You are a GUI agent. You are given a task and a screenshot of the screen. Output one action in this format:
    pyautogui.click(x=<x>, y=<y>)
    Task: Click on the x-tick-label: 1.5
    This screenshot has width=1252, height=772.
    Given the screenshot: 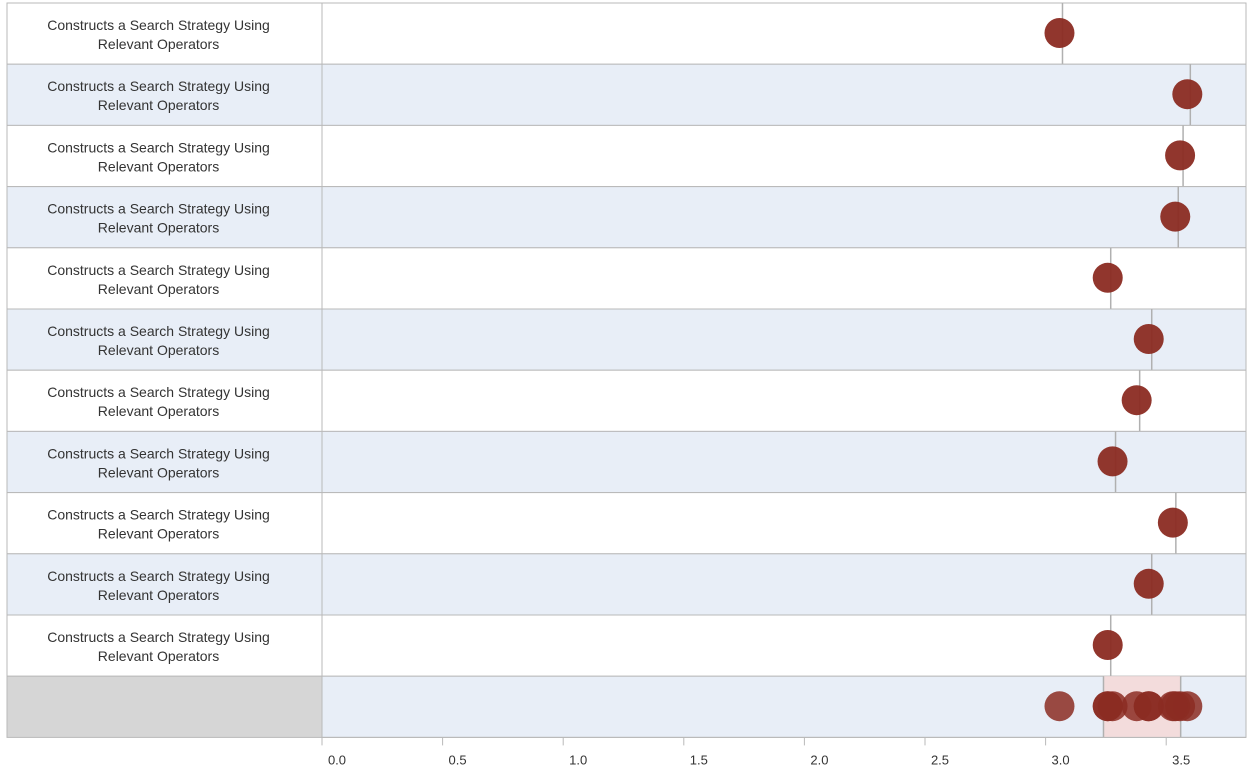 What is the action you would take?
    pyautogui.click(x=699, y=759)
    